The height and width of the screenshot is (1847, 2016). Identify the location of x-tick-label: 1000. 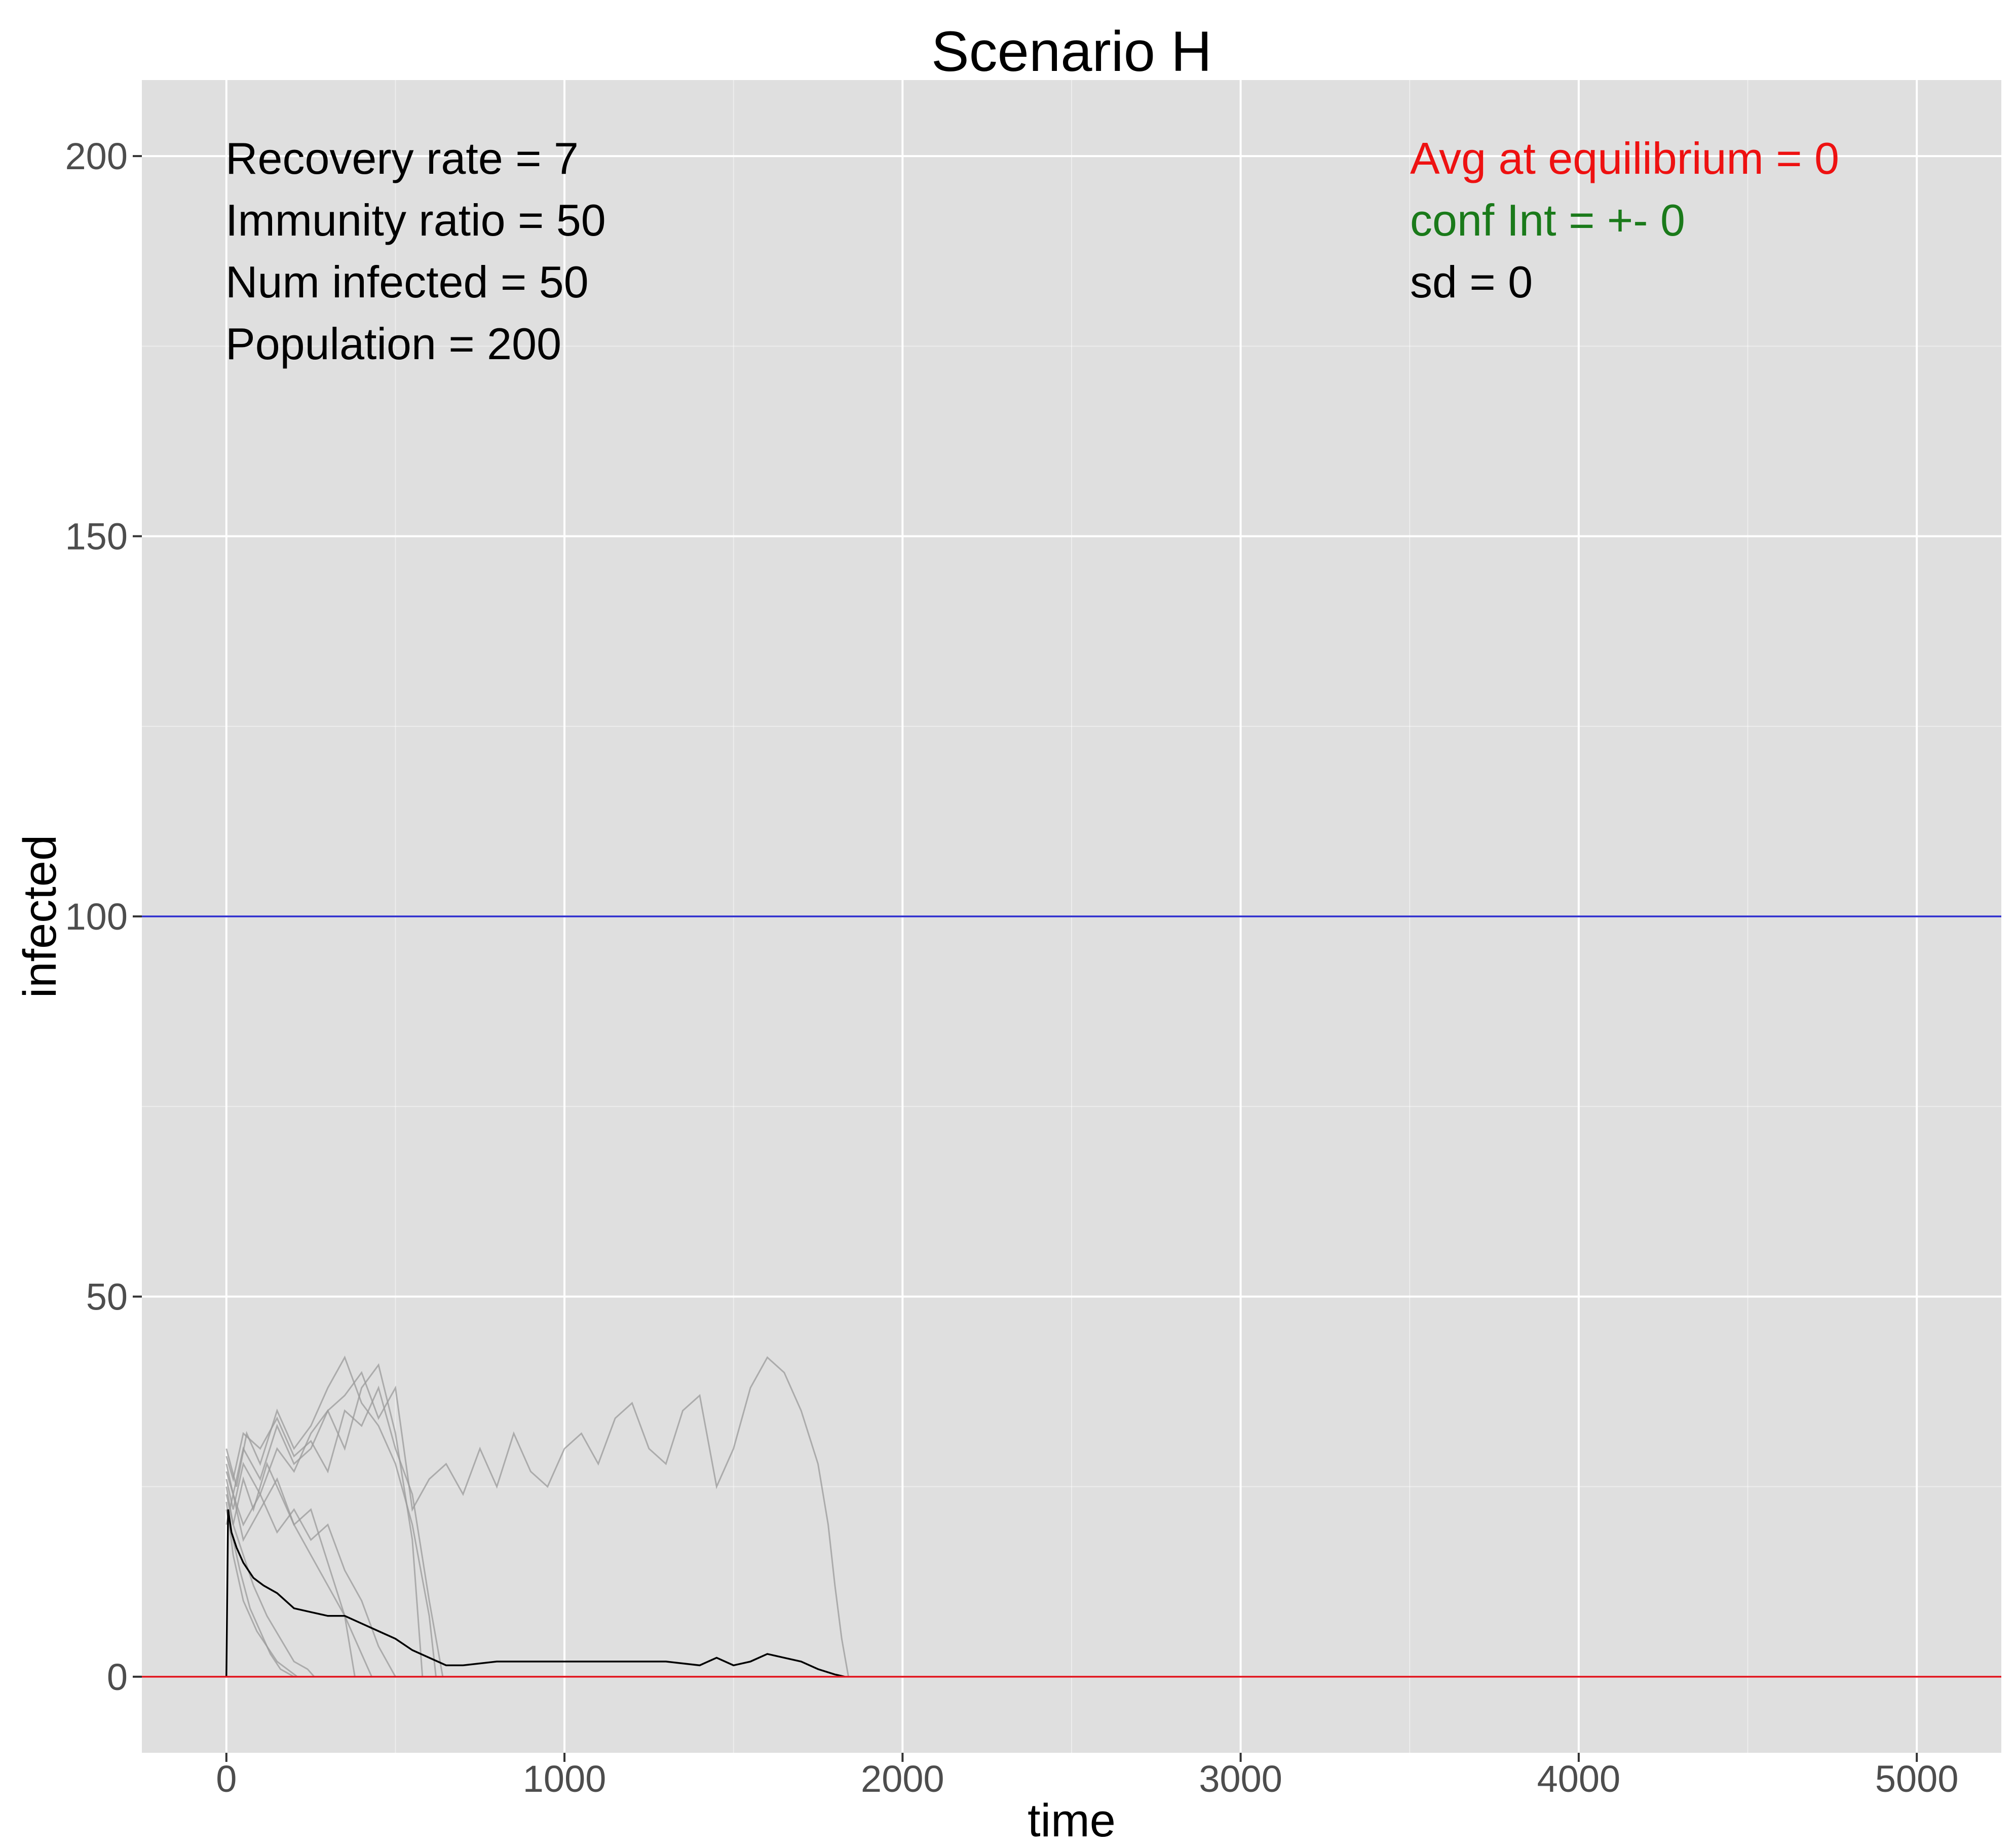
(564, 1779).